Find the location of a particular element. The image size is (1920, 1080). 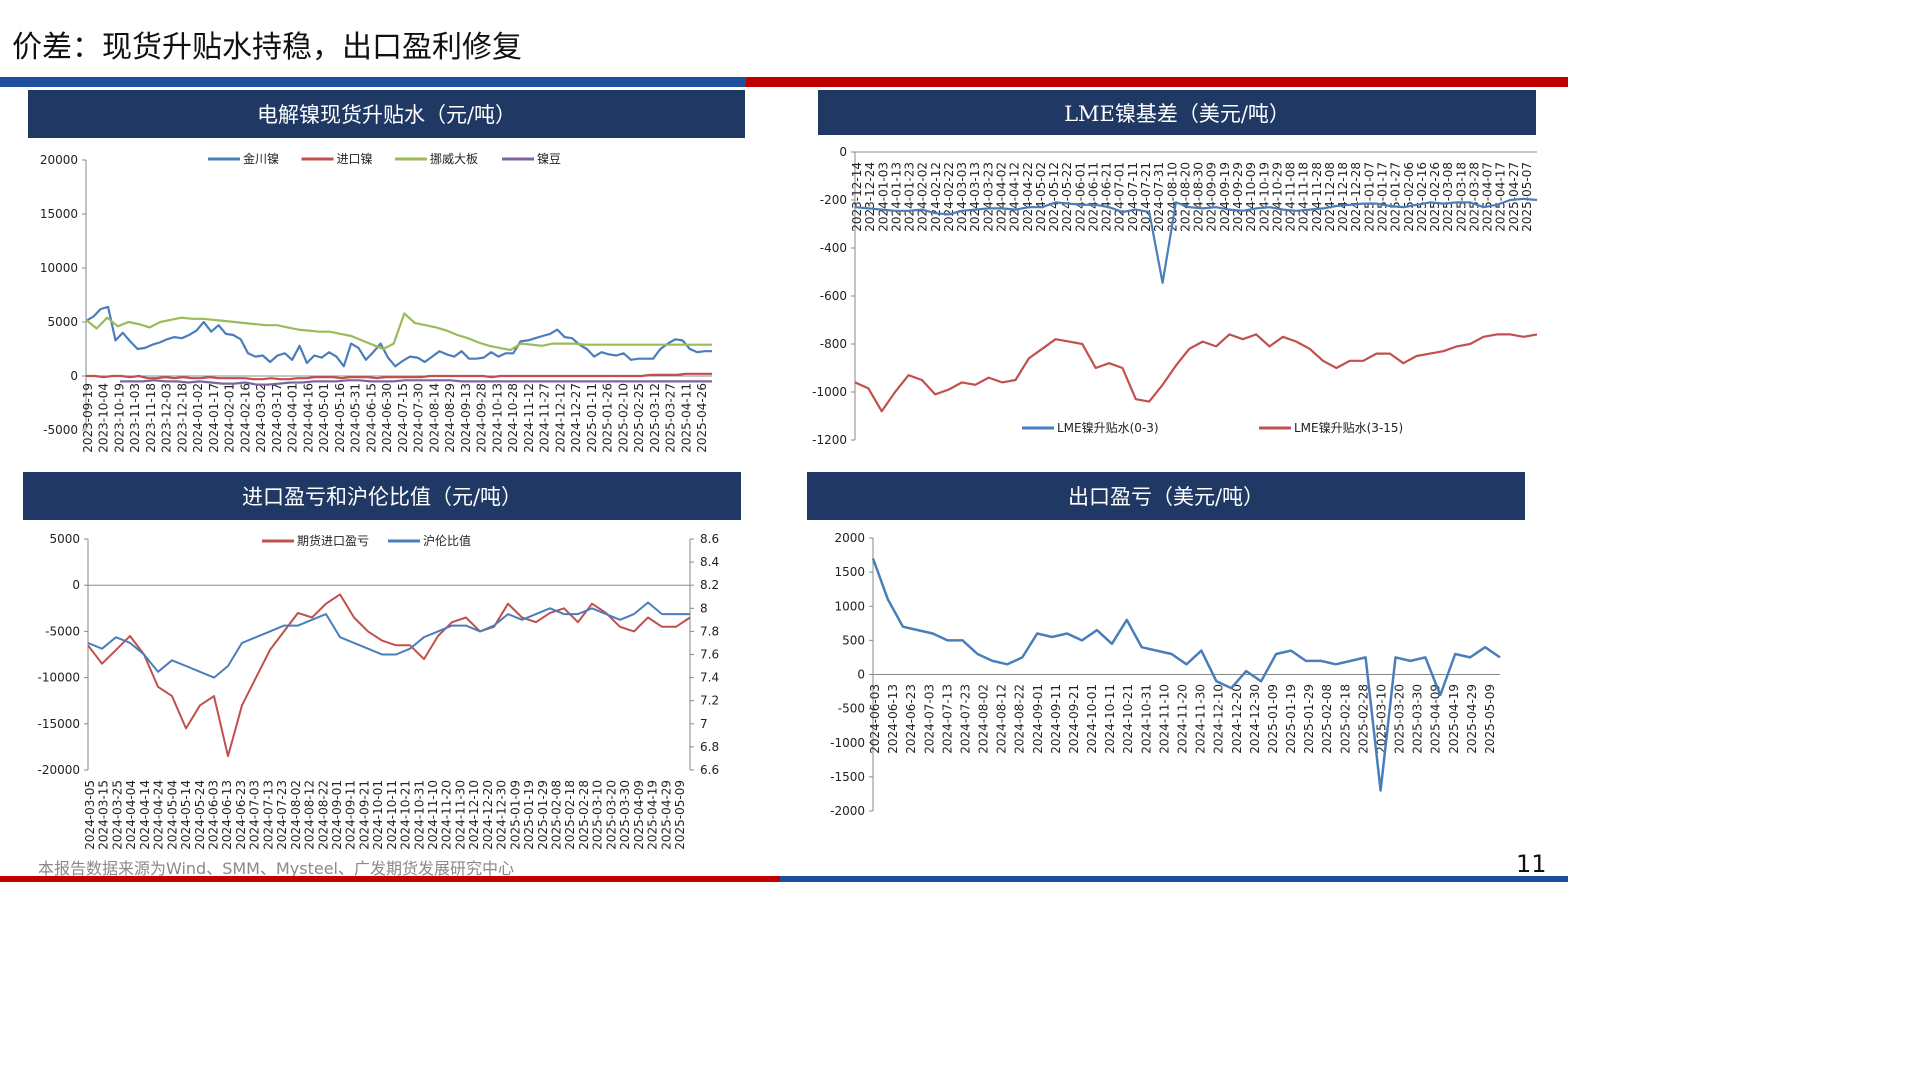

x-tick-label: 2024-06-30 is located at coordinates (387, 418).